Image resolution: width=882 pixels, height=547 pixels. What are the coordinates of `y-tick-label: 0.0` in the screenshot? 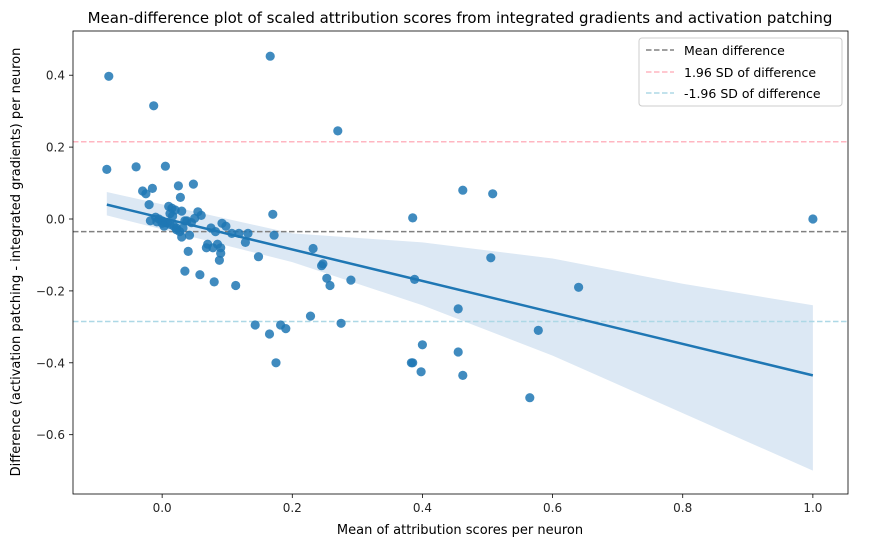 It's located at (55, 220).